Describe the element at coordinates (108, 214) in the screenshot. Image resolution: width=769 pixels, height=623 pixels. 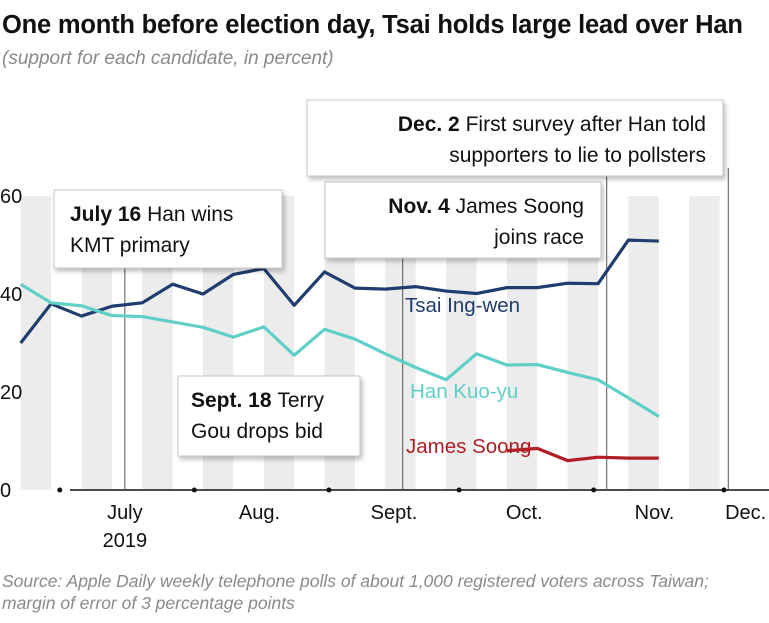
I see `annotation-date: July 16` at that location.